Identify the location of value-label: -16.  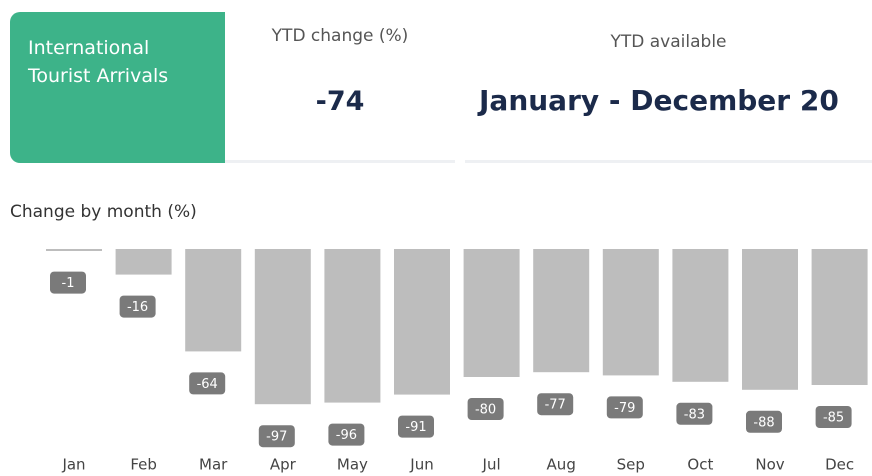
(137, 307).